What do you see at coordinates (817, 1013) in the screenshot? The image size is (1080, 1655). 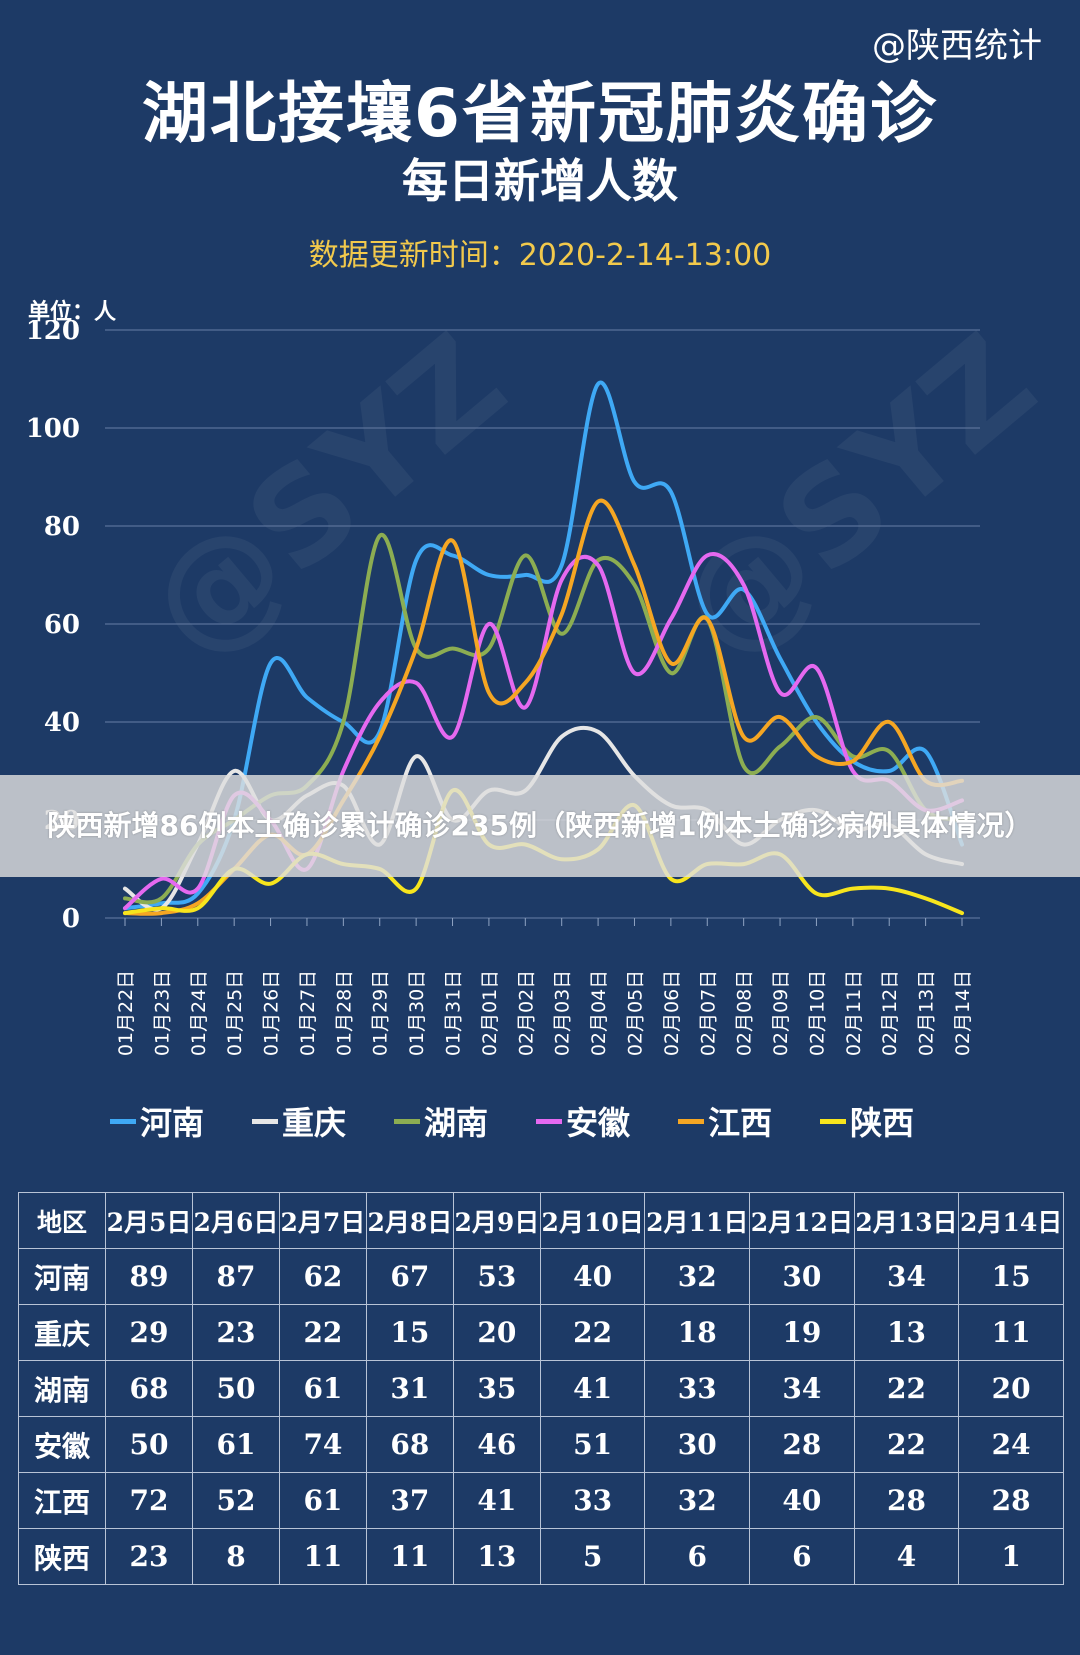 I see `x-tick-label: 02月10日` at bounding box center [817, 1013].